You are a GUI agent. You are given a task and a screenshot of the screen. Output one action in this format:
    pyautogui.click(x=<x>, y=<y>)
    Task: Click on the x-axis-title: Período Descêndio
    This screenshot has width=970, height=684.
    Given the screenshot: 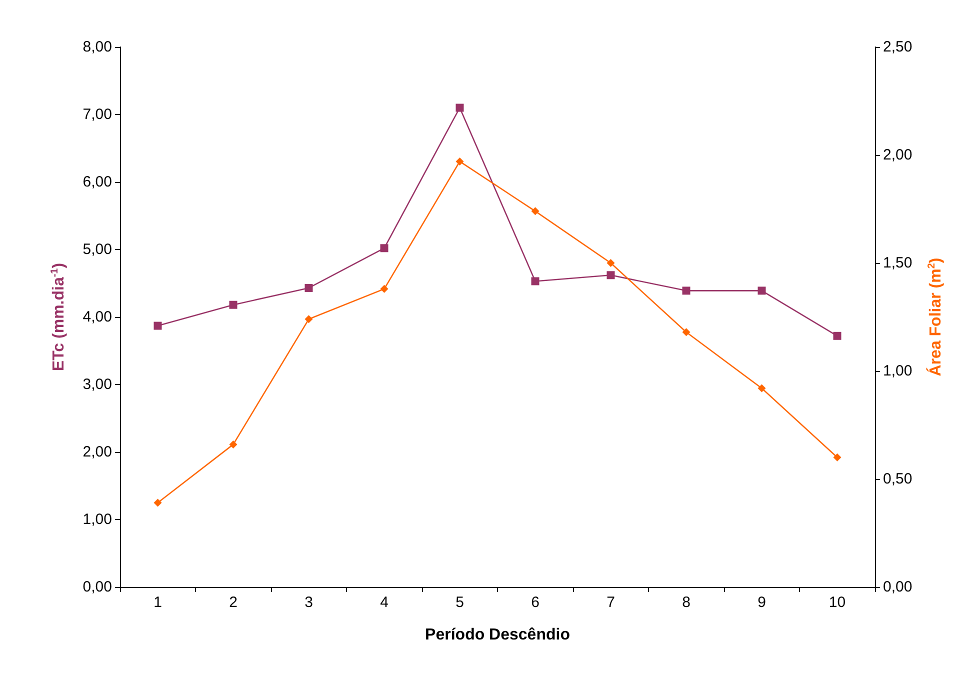 What is the action you would take?
    pyautogui.click(x=497, y=635)
    